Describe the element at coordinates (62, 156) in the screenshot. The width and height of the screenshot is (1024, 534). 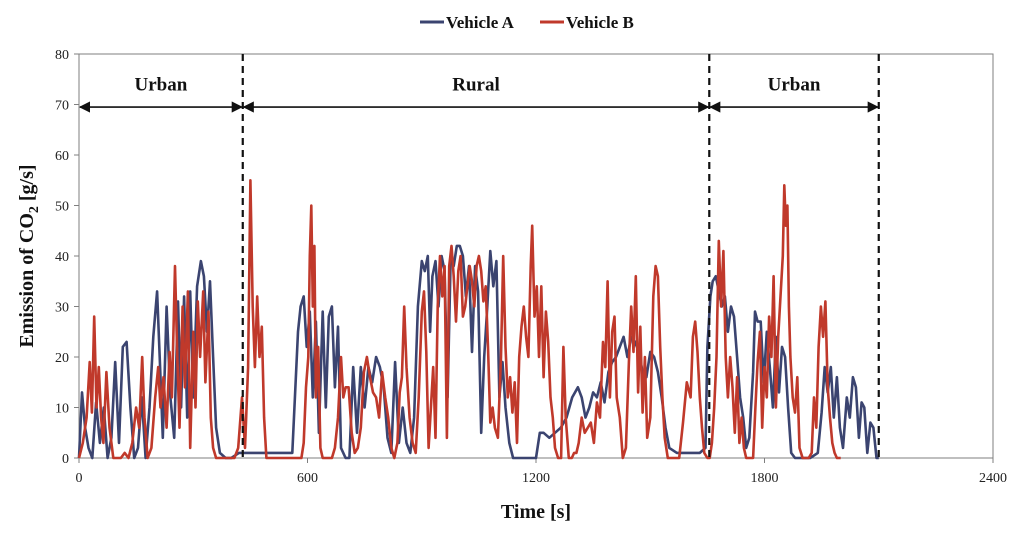
I see `y-tick-label: 60` at that location.